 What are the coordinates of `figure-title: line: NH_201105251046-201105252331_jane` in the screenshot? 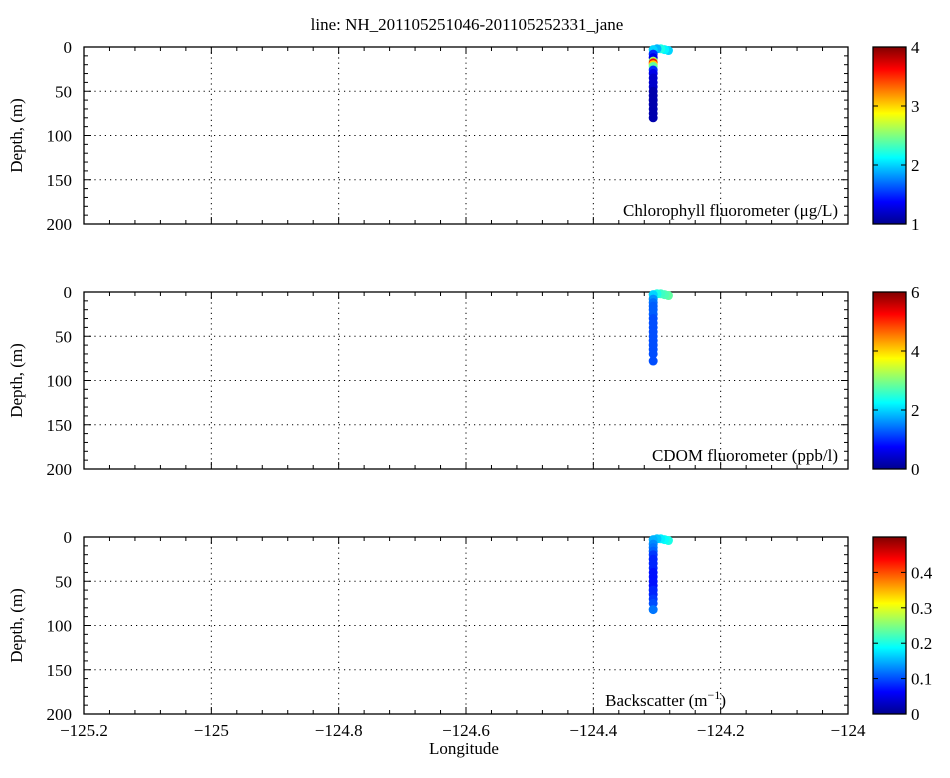 It's located at (467, 24).